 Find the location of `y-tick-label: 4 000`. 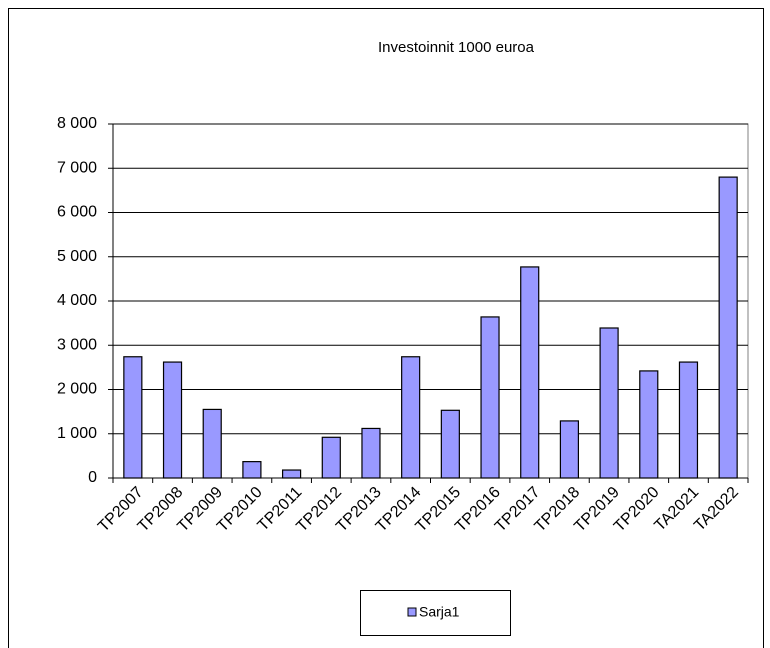

y-tick-label: 4 000 is located at coordinates (77, 300).